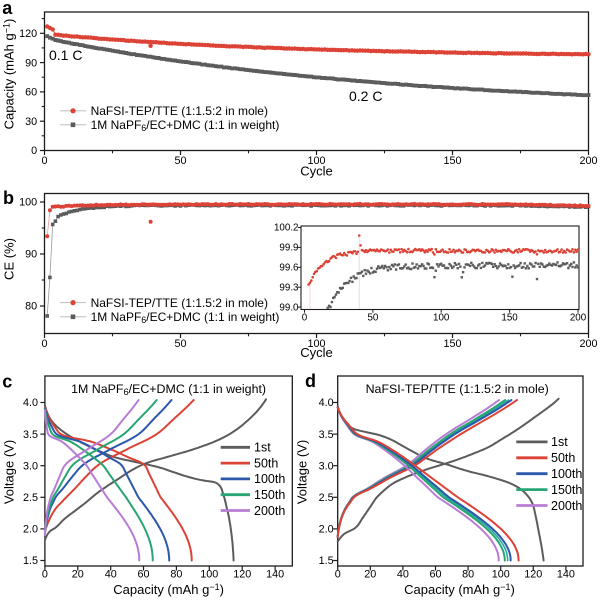 The height and width of the screenshot is (614, 600). I want to click on svg-text: 0.2 C, so click(365, 96).